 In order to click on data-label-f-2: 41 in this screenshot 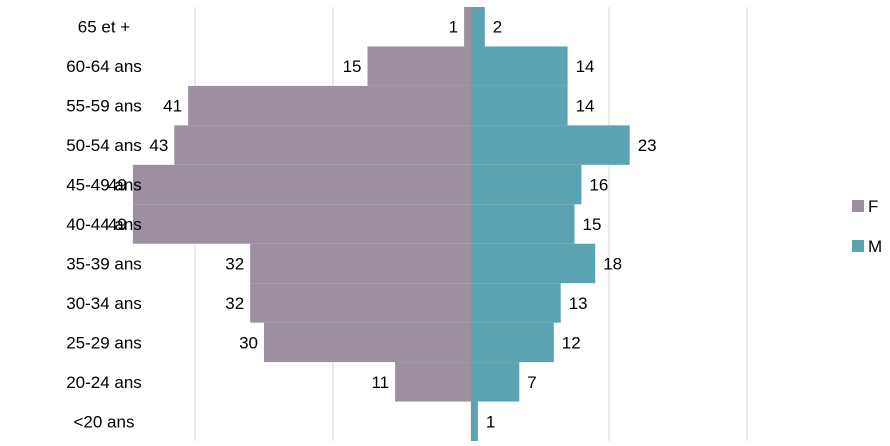, I will do `click(172, 106)`.